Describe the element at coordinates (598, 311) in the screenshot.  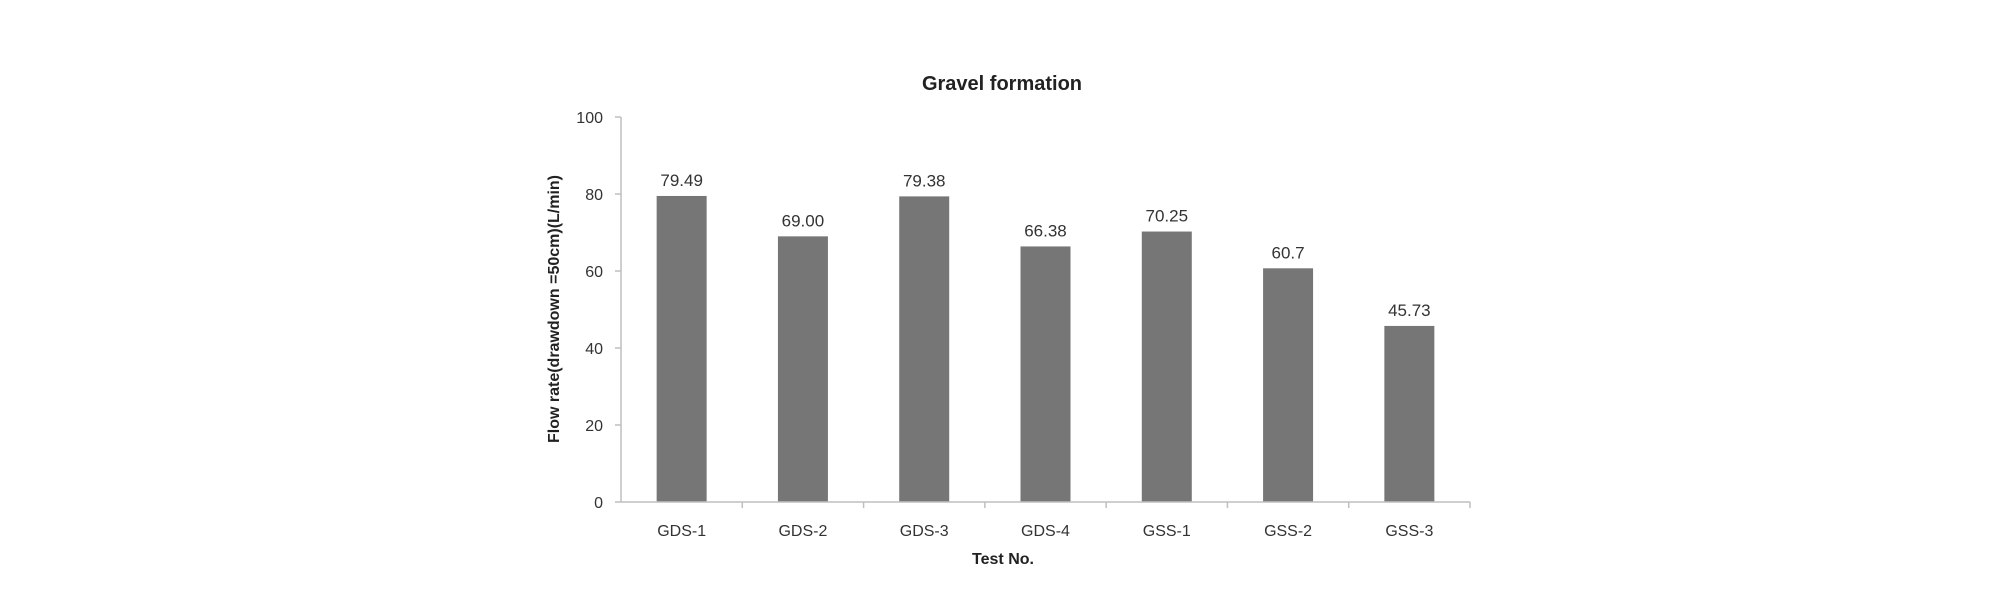
I see `y-axis-ticks: 0 20 40 60 80 100` at that location.